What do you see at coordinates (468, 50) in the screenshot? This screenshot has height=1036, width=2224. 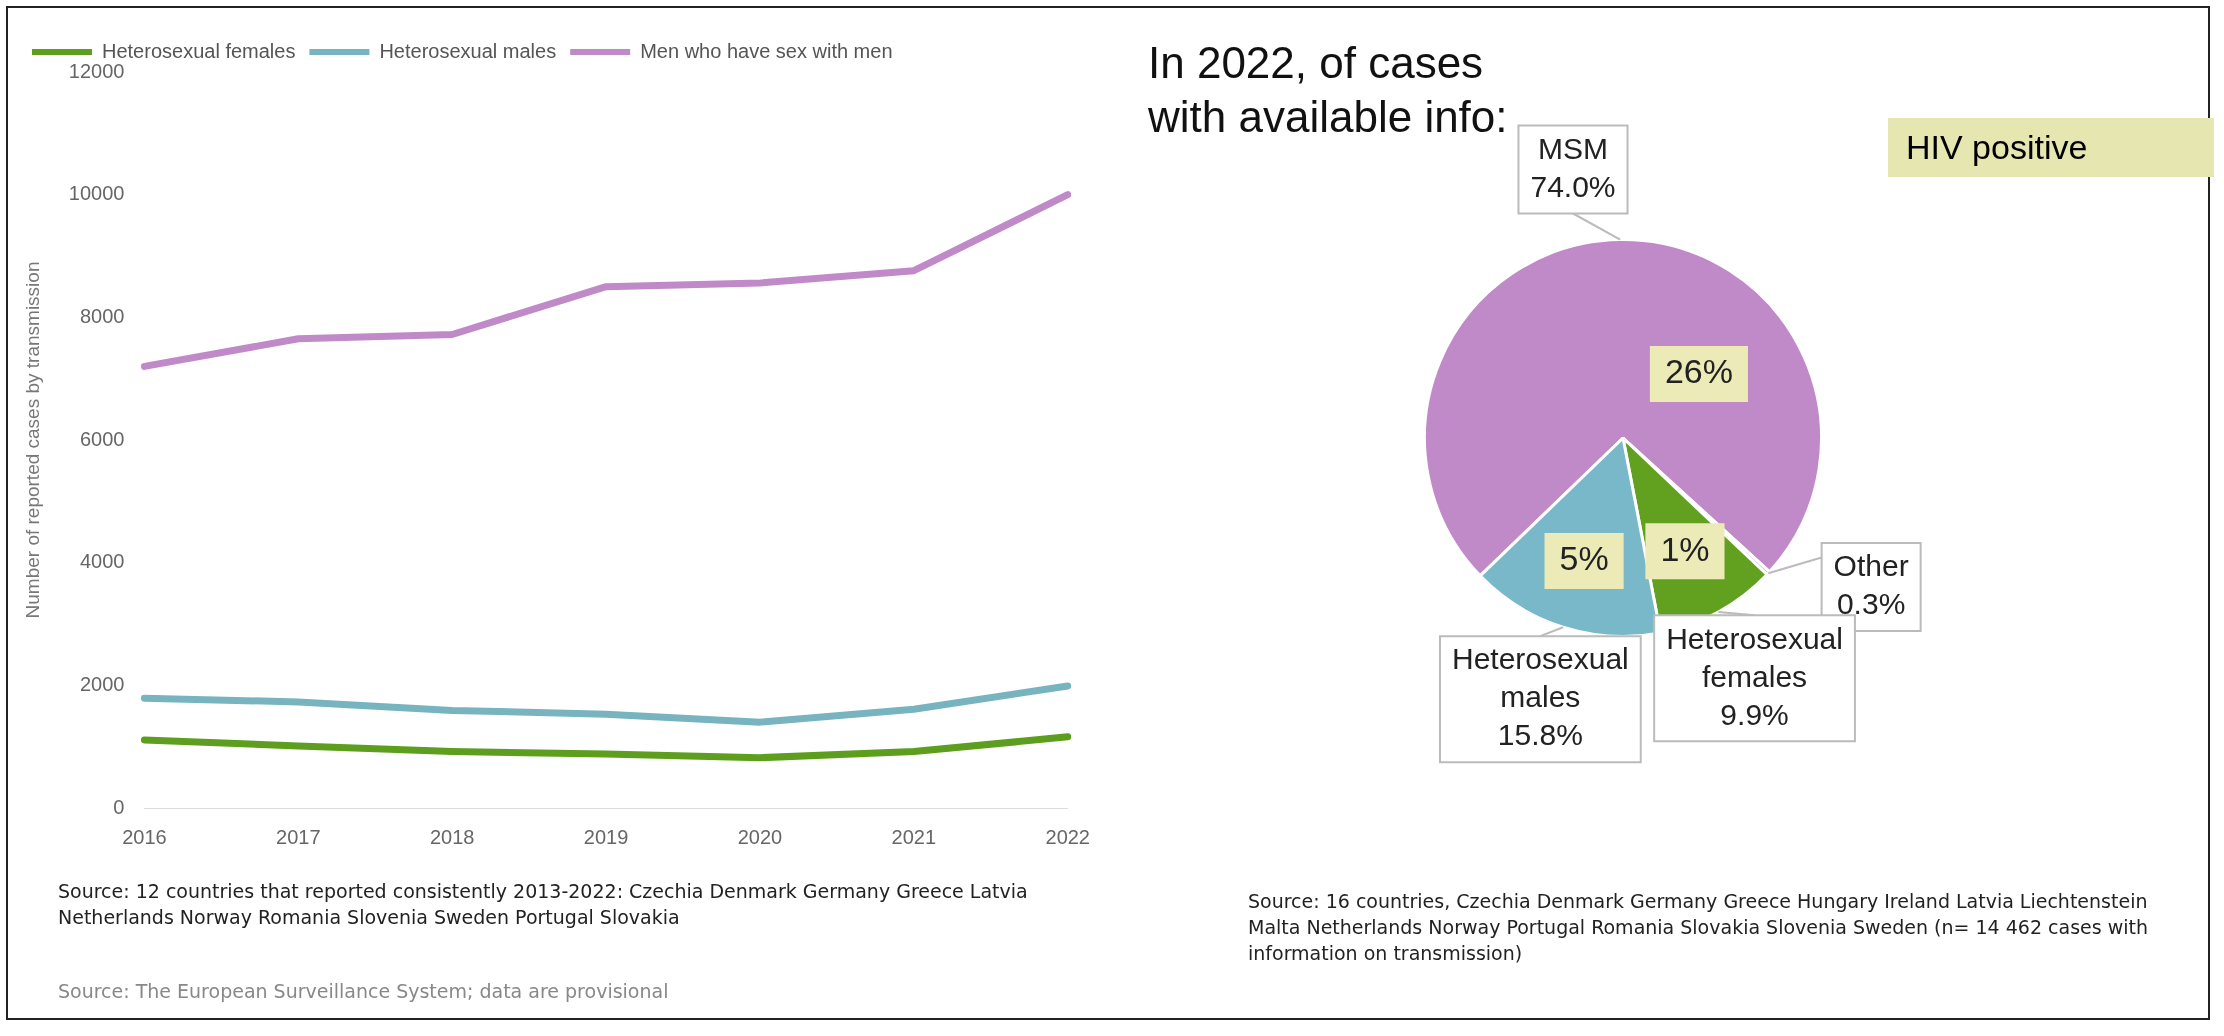 I see `legend-label: Heterosexual males` at bounding box center [468, 50].